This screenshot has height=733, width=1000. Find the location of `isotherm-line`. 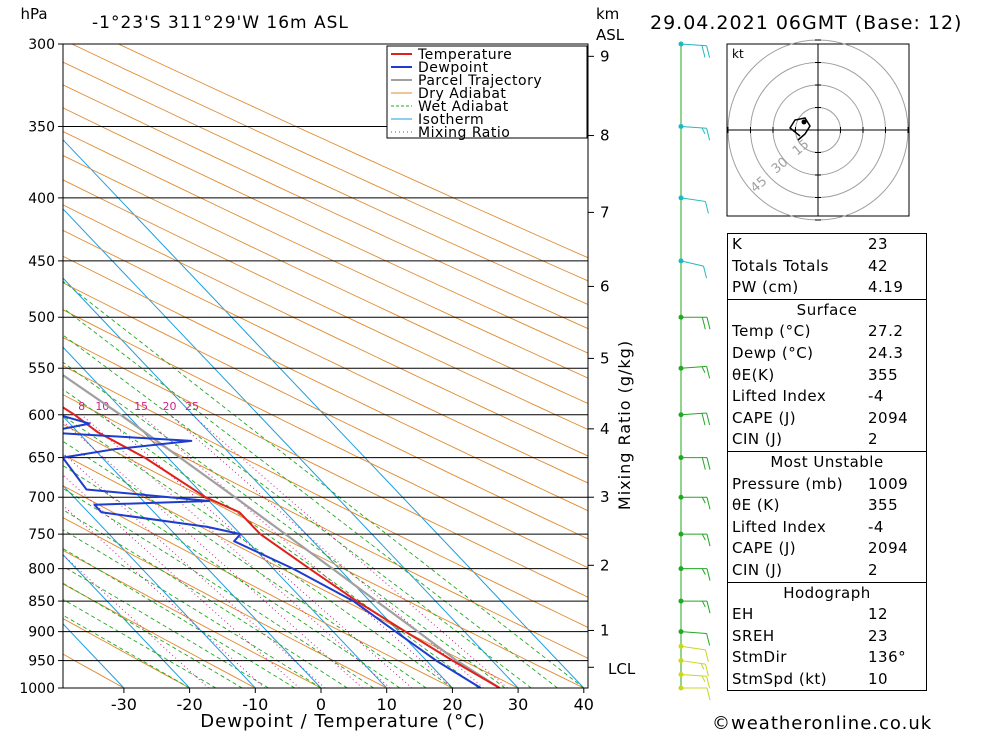

isotherm-line is located at coordinates (192, 551).